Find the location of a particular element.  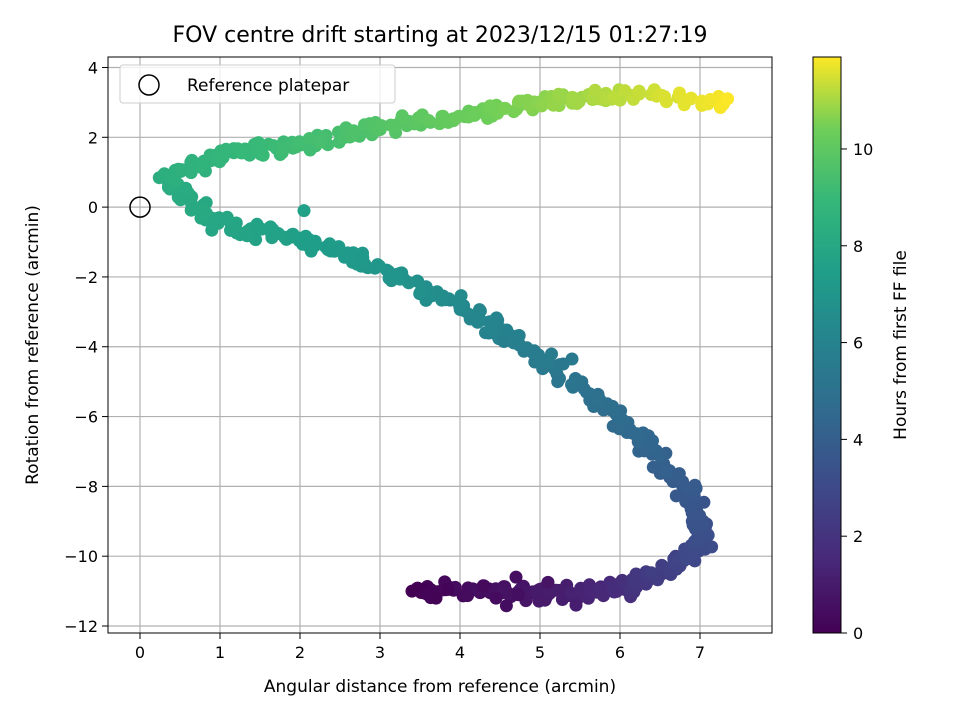

colorbar-tick-label: 6 is located at coordinates (858, 343).